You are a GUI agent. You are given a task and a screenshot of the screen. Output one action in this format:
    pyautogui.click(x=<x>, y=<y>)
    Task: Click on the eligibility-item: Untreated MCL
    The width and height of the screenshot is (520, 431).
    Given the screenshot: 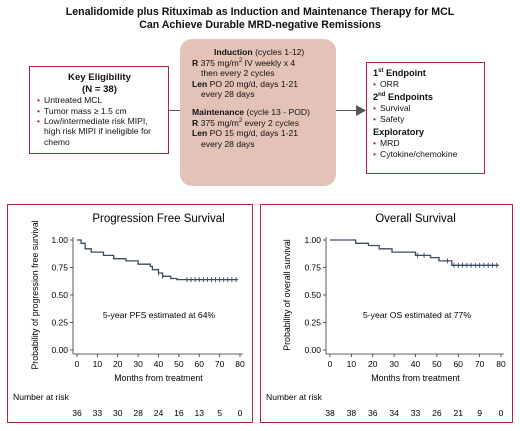 What is the action you would take?
    pyautogui.click(x=99, y=100)
    